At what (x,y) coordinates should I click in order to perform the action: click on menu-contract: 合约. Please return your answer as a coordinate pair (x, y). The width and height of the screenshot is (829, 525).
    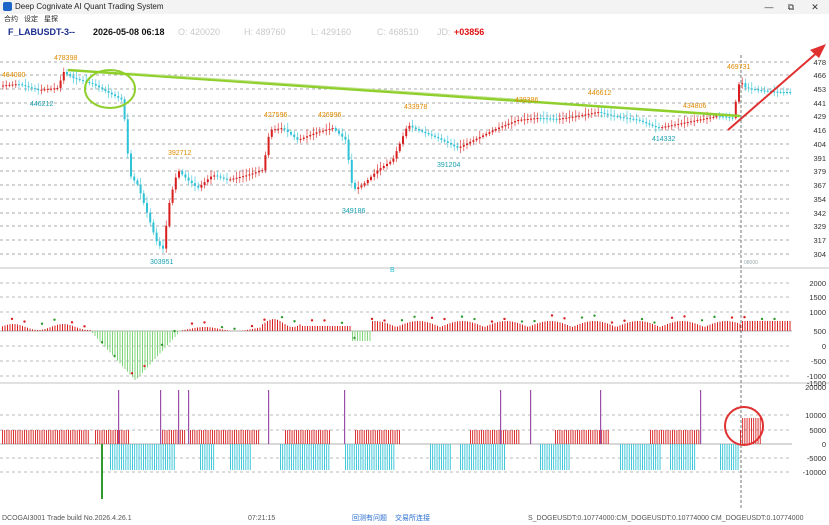
    Looking at the image, I should click on (11, 19).